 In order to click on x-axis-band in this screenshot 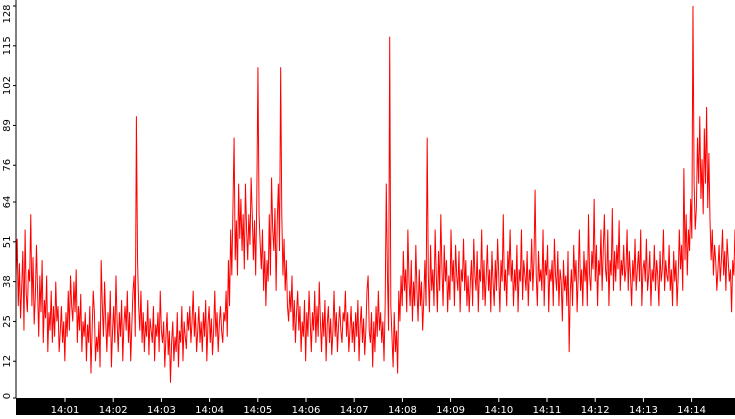, I will do `click(375, 406)`.